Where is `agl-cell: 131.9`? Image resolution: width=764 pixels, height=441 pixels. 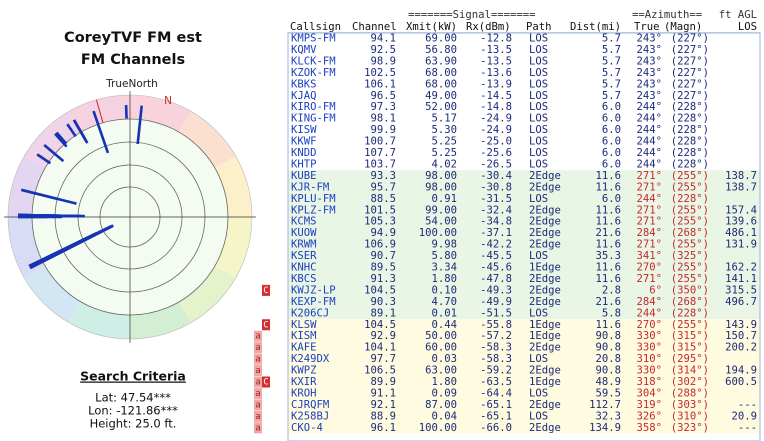
agl-cell: 131.9 is located at coordinates (741, 245).